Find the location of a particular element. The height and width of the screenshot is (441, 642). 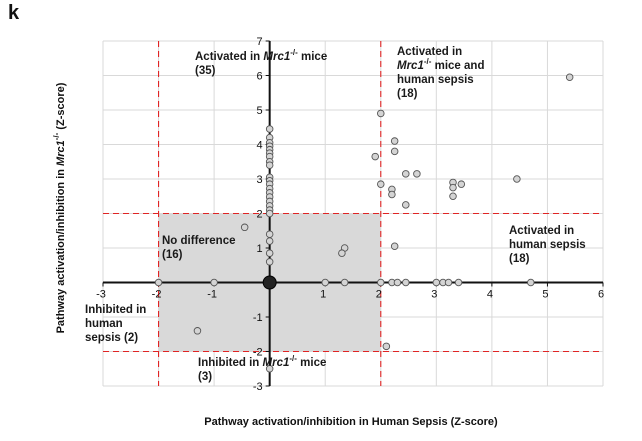

x-tick-label: 5 is located at coordinates (545, 295).